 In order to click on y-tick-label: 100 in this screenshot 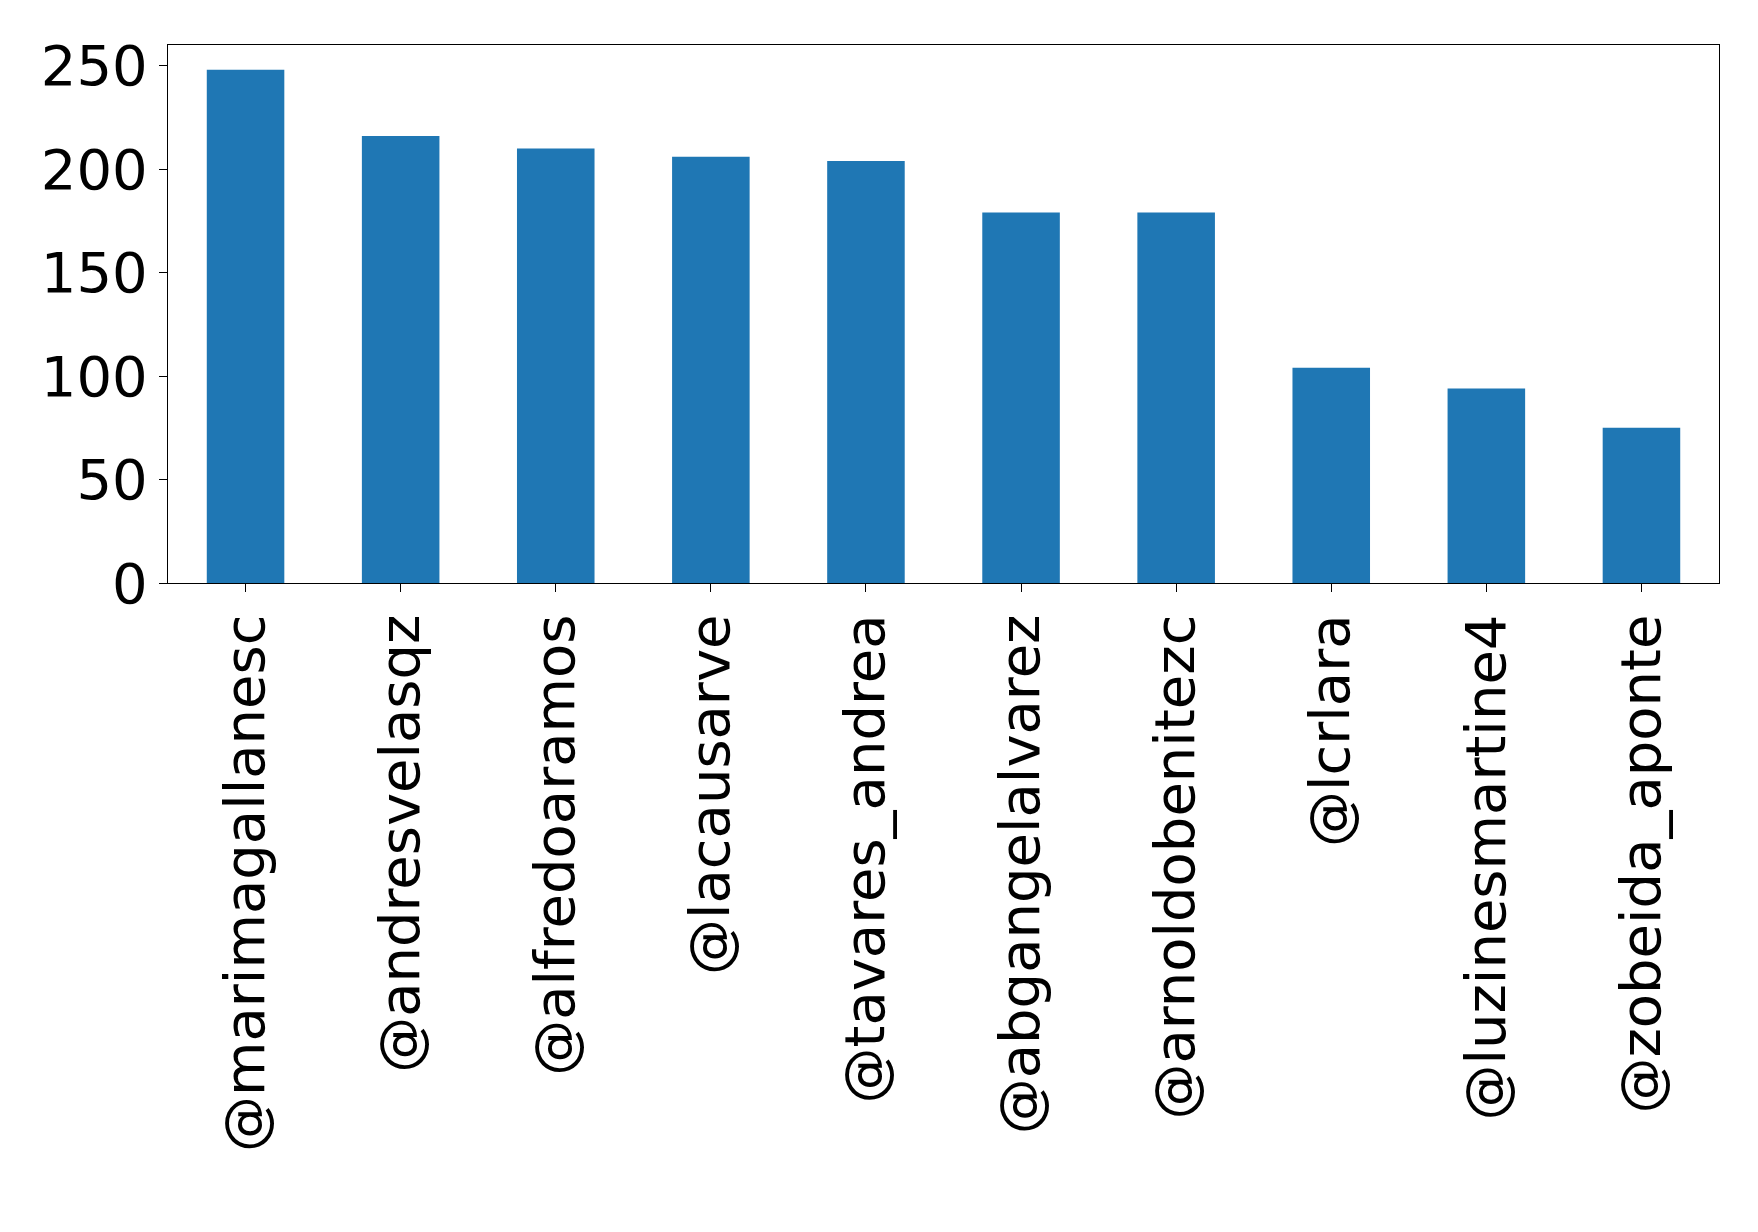, I will do `click(94, 376)`.